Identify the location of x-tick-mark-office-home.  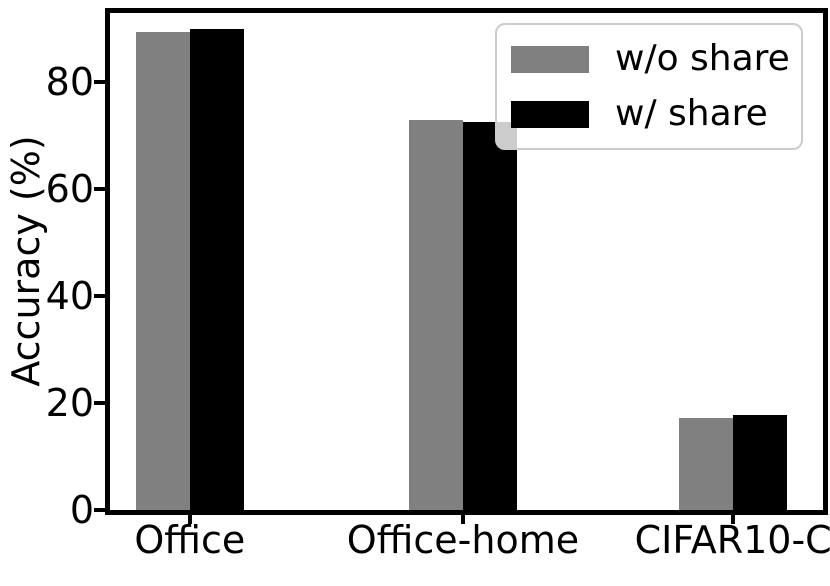
(462, 519).